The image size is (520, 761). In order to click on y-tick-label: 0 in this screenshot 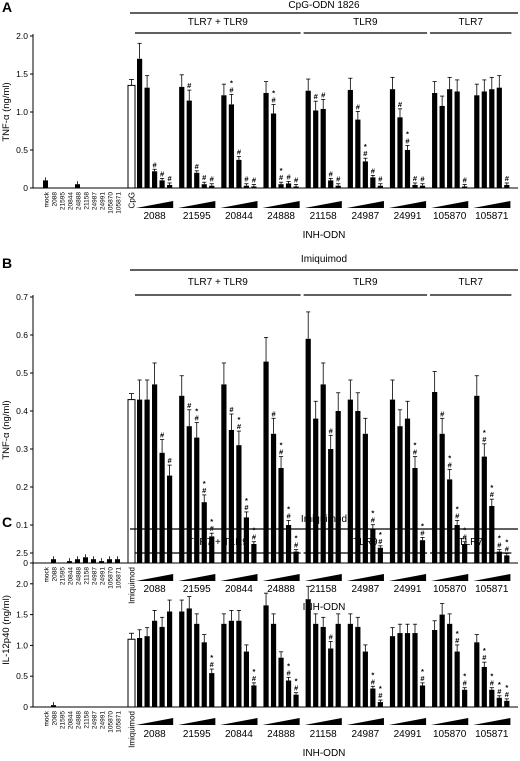, I will do `click(25, 563)`.